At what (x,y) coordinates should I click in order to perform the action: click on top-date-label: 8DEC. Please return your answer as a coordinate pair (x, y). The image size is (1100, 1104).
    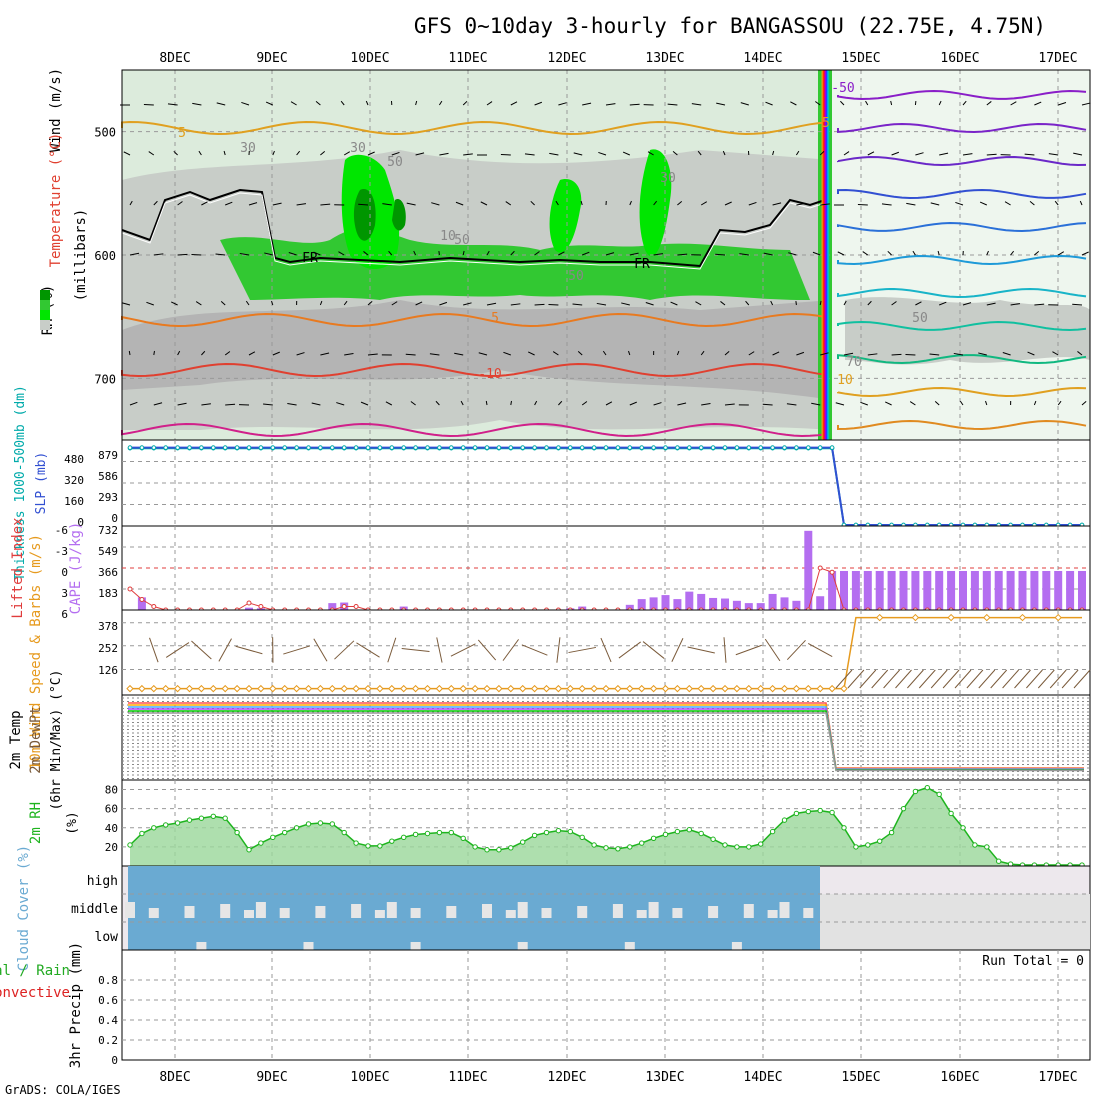
    Looking at the image, I should click on (174, 58).